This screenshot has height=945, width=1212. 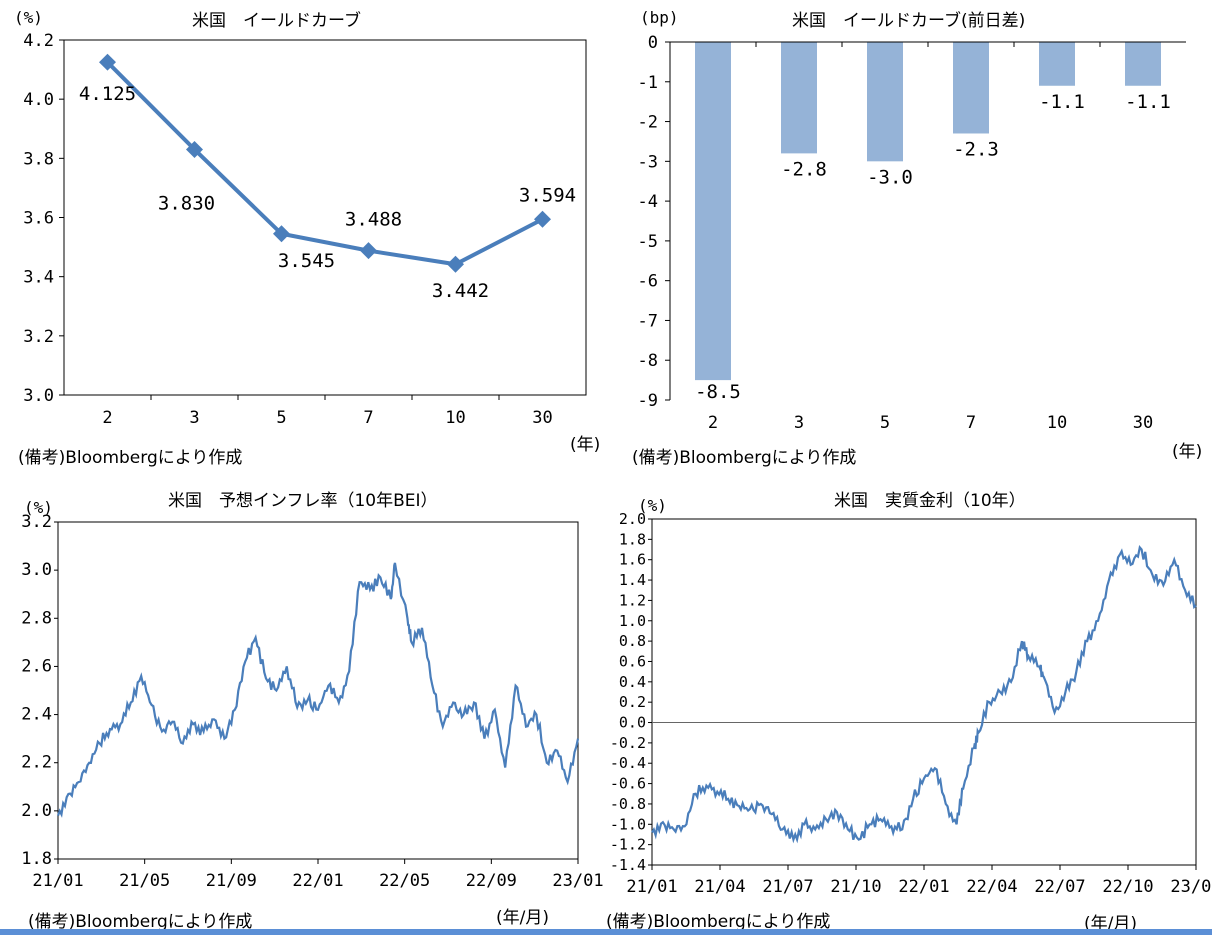 What do you see at coordinates (632, 682) in the screenshot?
I see `y-tick-label: 0.4` at bounding box center [632, 682].